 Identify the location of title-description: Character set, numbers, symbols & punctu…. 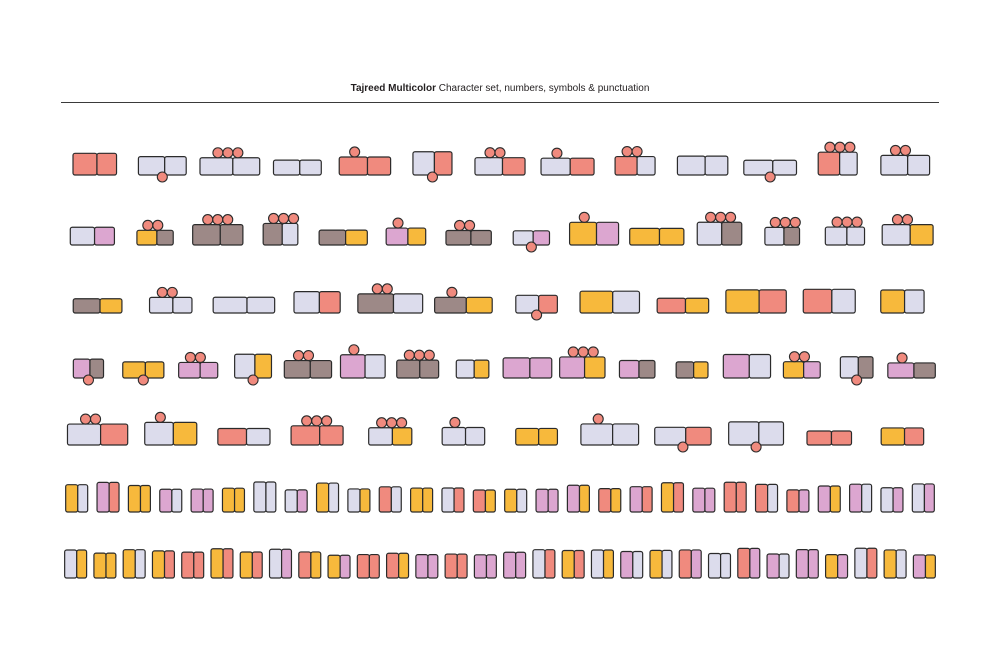
(544, 88).